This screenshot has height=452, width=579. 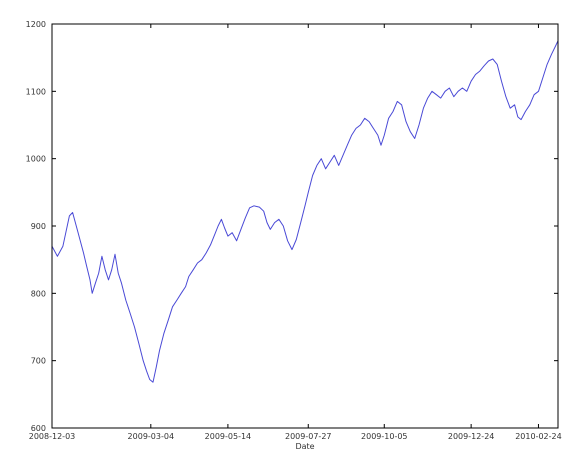 What do you see at coordinates (304, 446) in the screenshot?
I see `x-axis-title: Date` at bounding box center [304, 446].